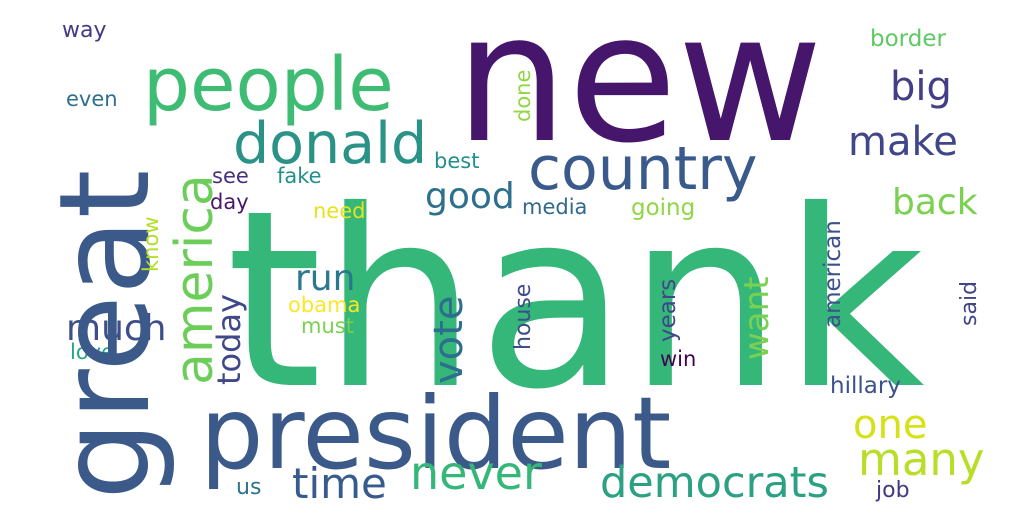 The image size is (1017, 531). Describe the element at coordinates (476, 473) in the screenshot. I see `word-never: never` at that location.